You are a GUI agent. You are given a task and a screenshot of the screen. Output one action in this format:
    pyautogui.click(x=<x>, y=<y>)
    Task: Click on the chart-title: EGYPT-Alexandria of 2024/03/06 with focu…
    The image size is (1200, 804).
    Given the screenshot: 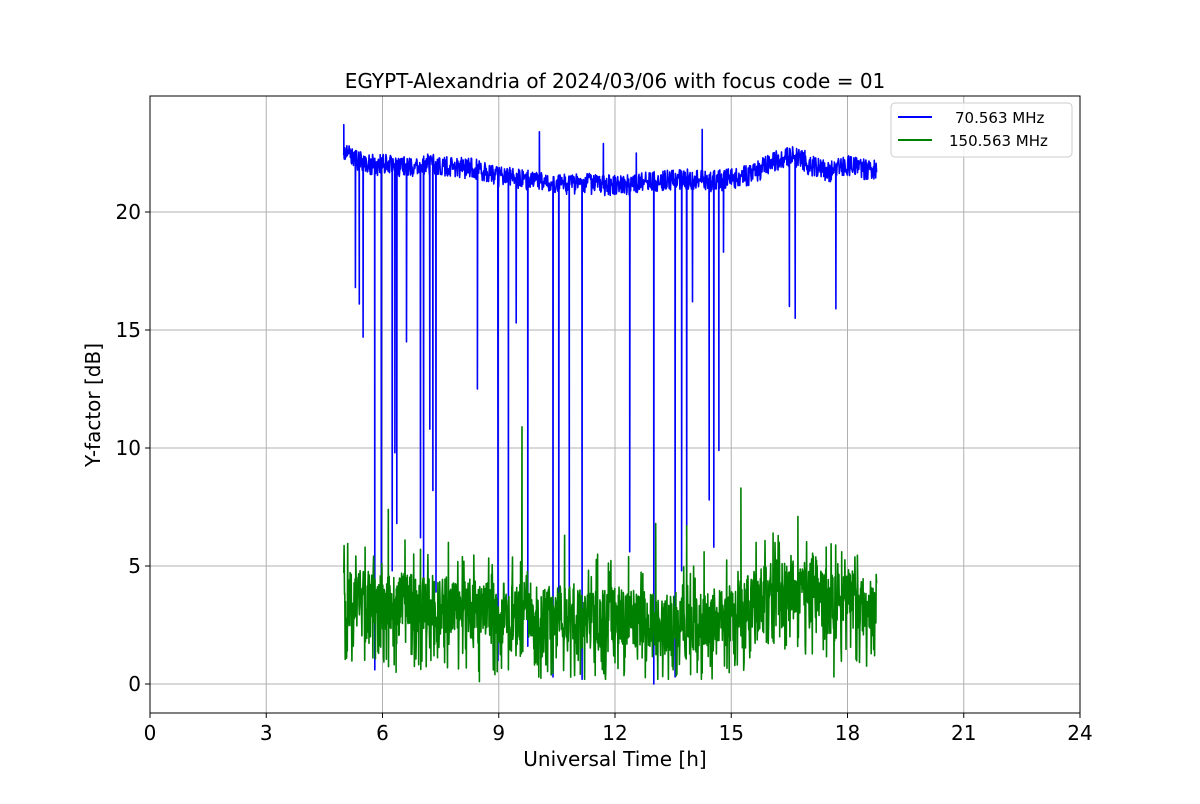 What is the action you would take?
    pyautogui.click(x=615, y=81)
    